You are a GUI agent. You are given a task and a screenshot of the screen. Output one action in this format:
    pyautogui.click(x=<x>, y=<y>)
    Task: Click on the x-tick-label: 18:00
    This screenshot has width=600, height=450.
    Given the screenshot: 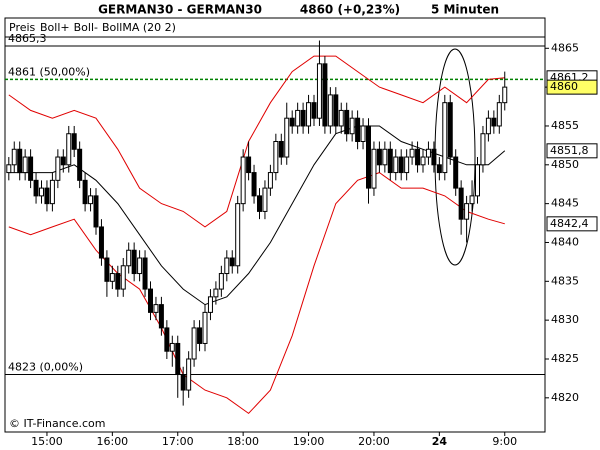 What is the action you would take?
    pyautogui.click(x=243, y=441)
    